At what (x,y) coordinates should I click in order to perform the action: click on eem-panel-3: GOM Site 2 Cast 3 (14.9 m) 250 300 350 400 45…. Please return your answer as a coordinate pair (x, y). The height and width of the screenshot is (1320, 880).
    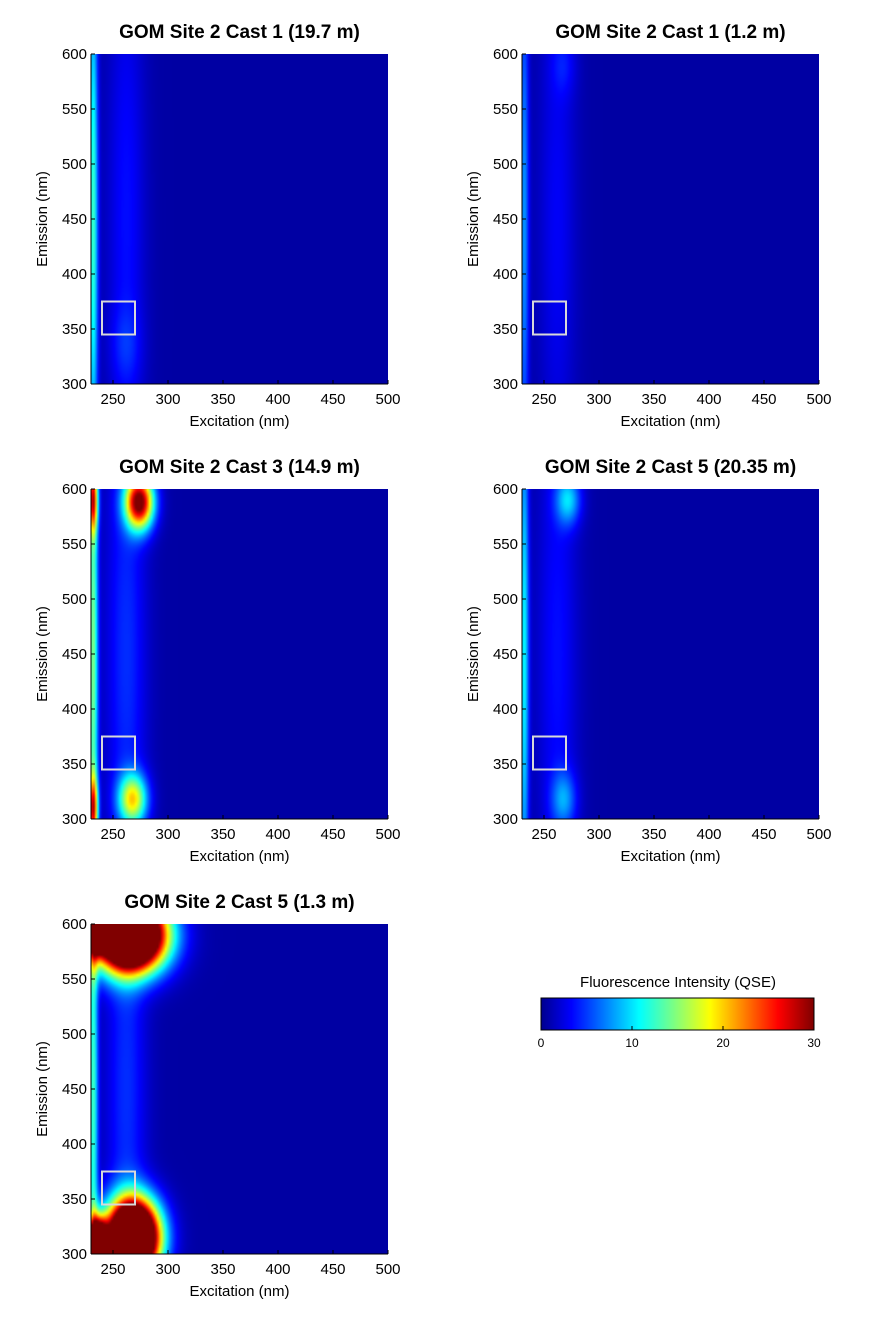
    Looking at the image, I should click on (217, 661).